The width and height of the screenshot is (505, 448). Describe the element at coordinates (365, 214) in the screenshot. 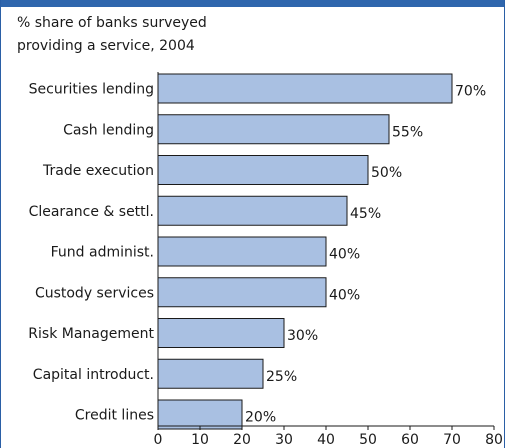

I see `value-label-3: 45%` at that location.